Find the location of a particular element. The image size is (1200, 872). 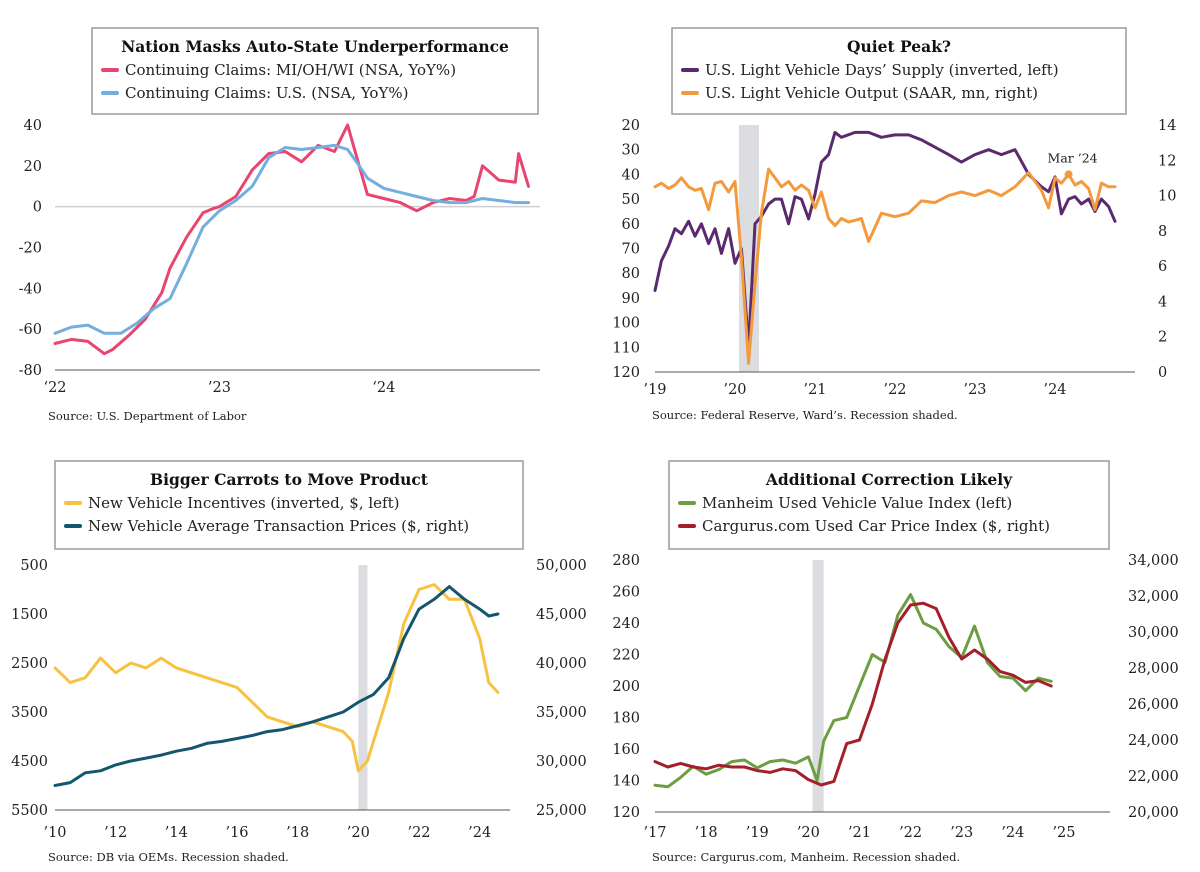

chart-title: Quiet Peak? is located at coordinates (899, 46).